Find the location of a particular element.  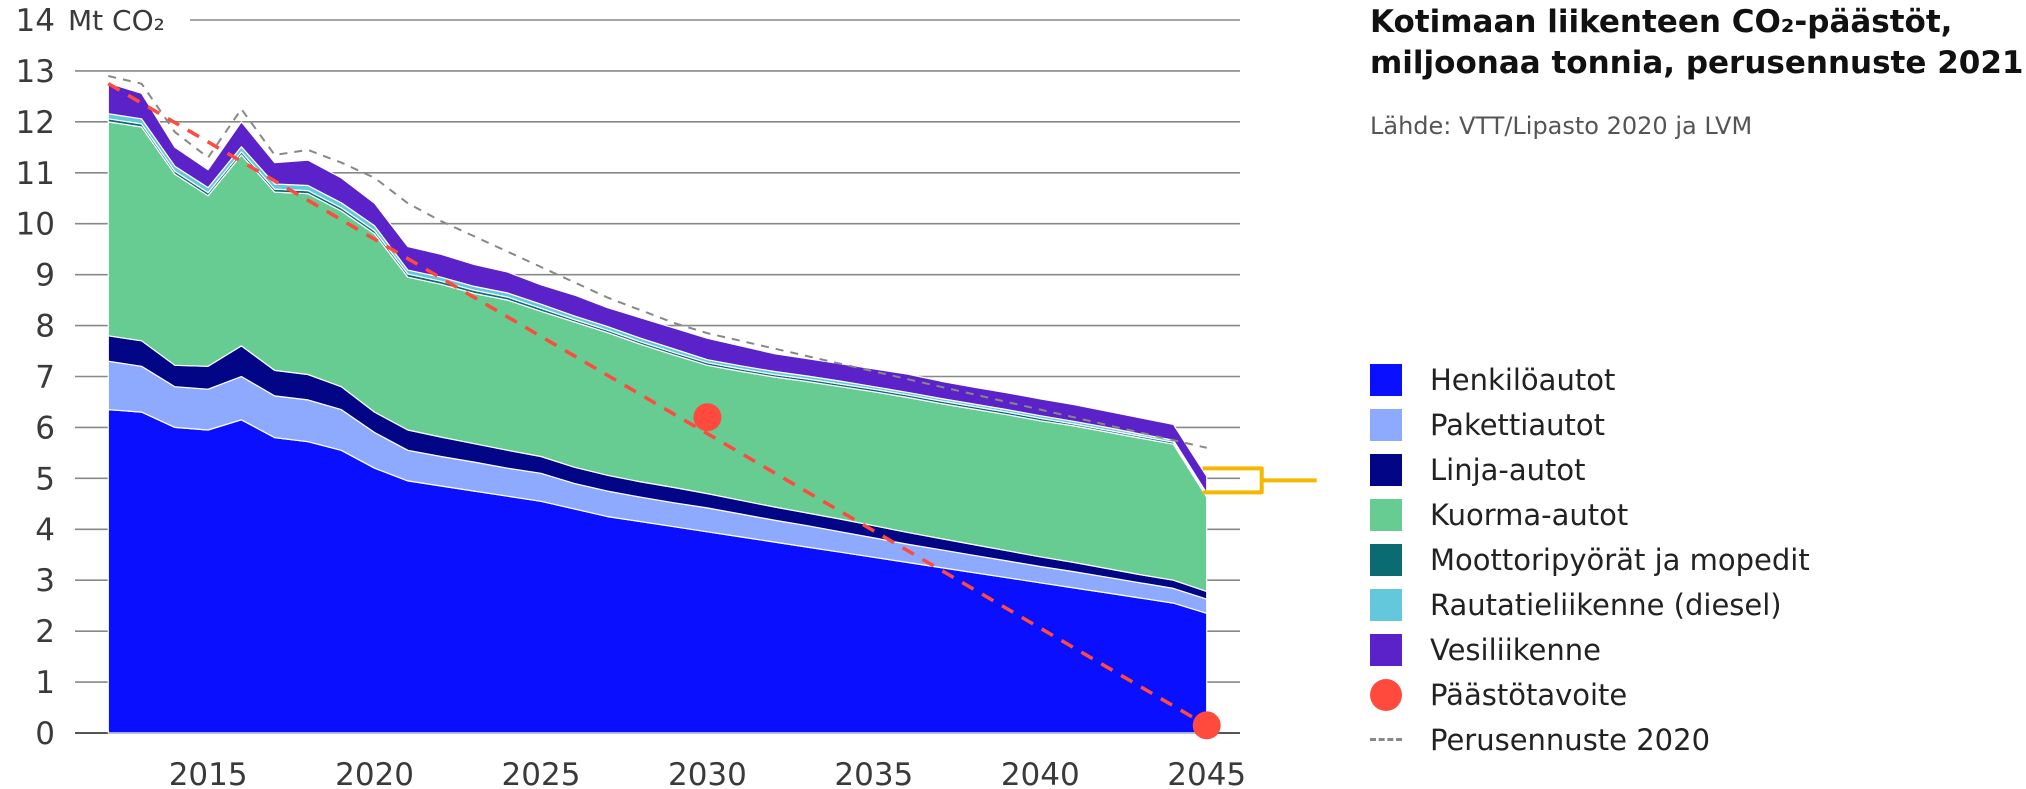

y-tick-label: 8 is located at coordinates (45, 327).